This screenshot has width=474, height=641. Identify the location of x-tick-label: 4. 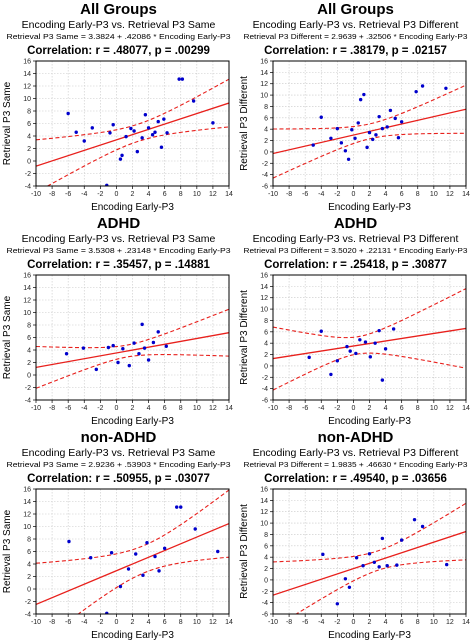
(386, 194).